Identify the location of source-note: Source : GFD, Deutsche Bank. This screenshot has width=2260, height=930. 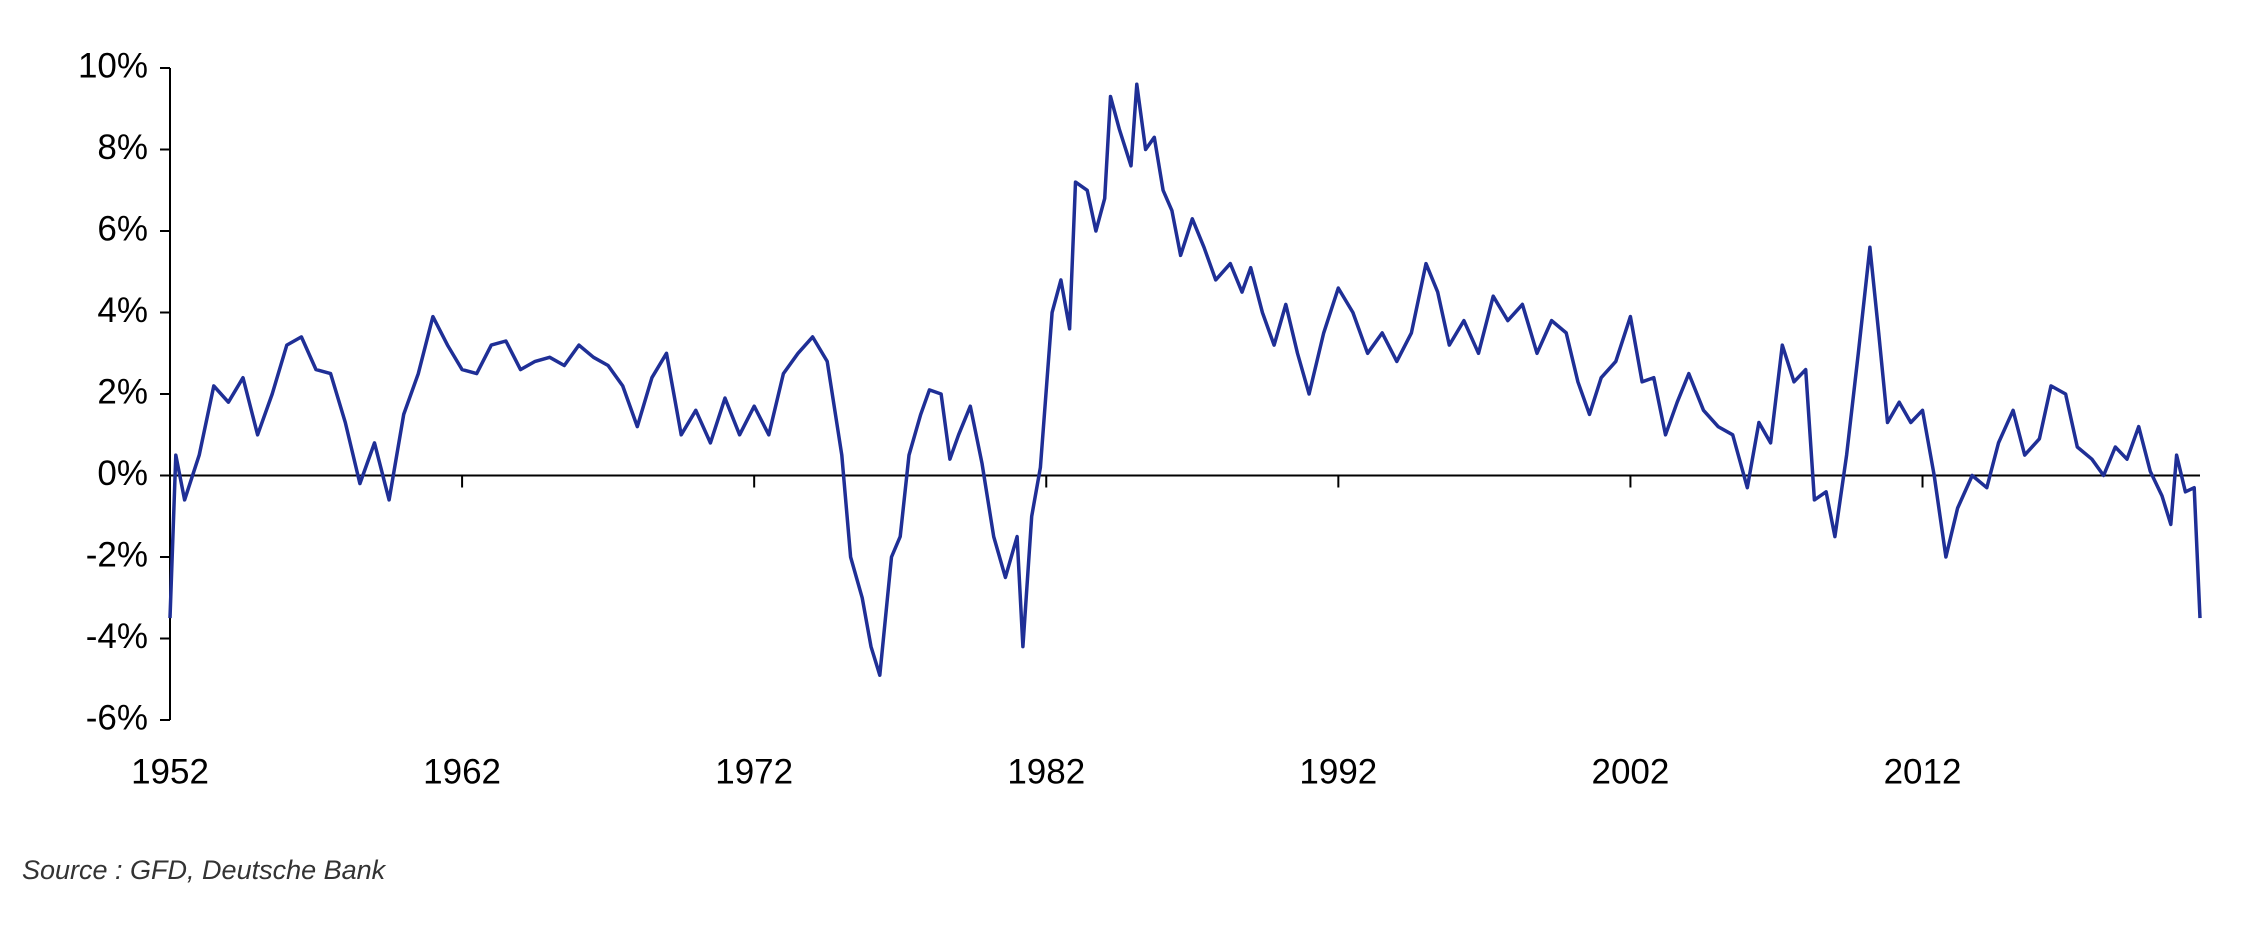
(204, 870).